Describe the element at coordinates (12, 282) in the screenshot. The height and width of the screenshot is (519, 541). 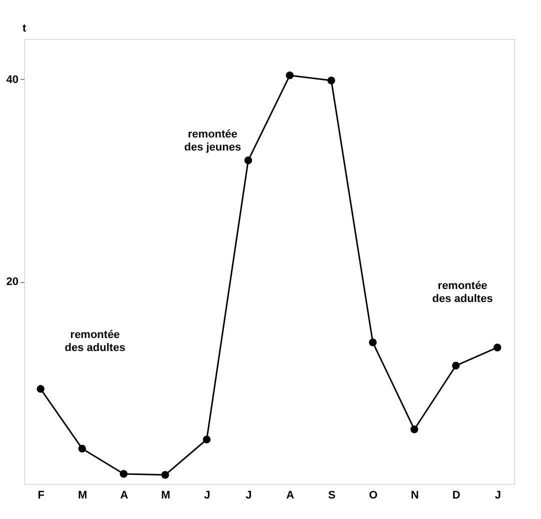
I see `y-tick-label: 20` at that location.